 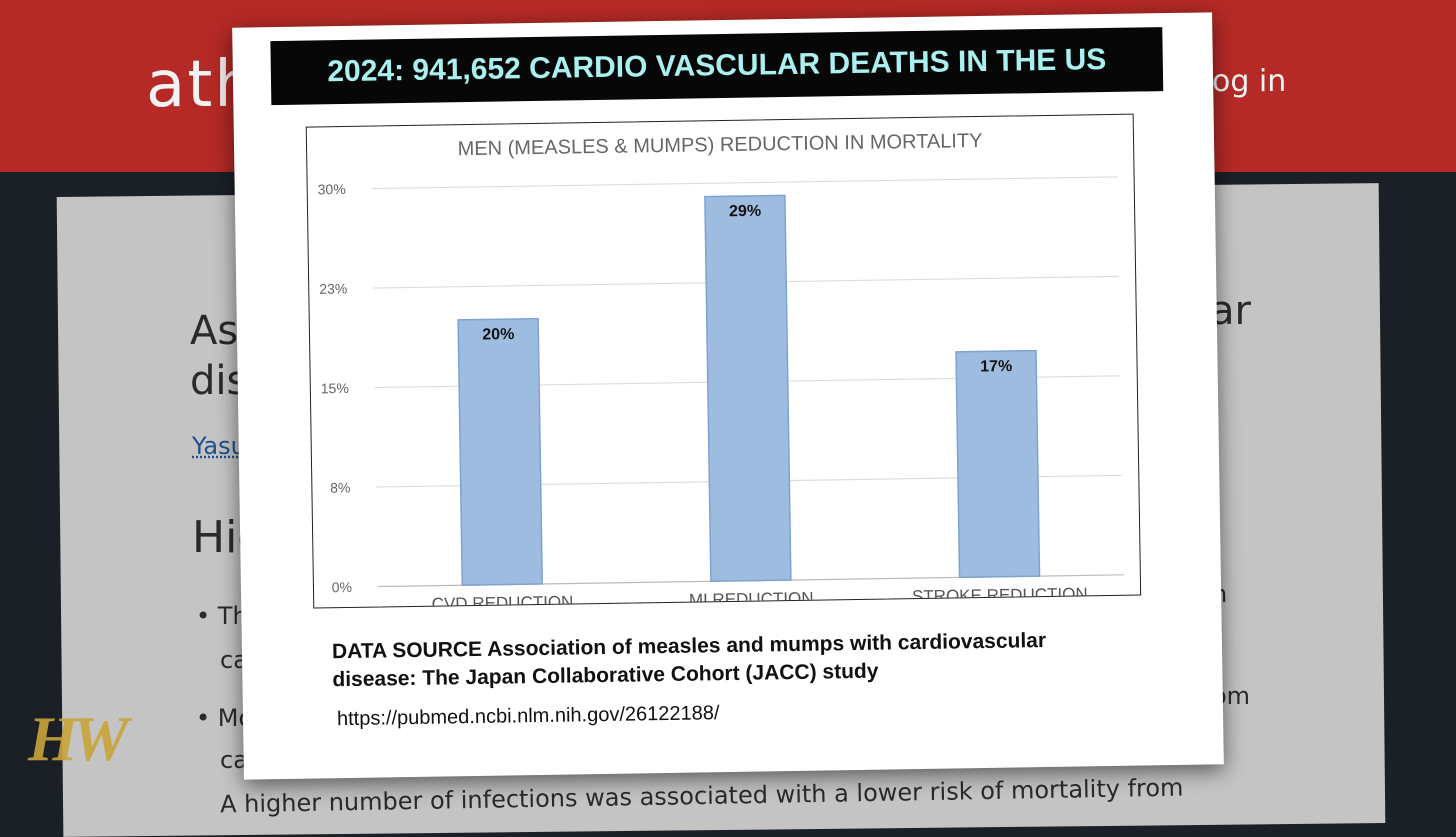 I want to click on x-category-label: MI REDUCTION, so click(x=751, y=598).